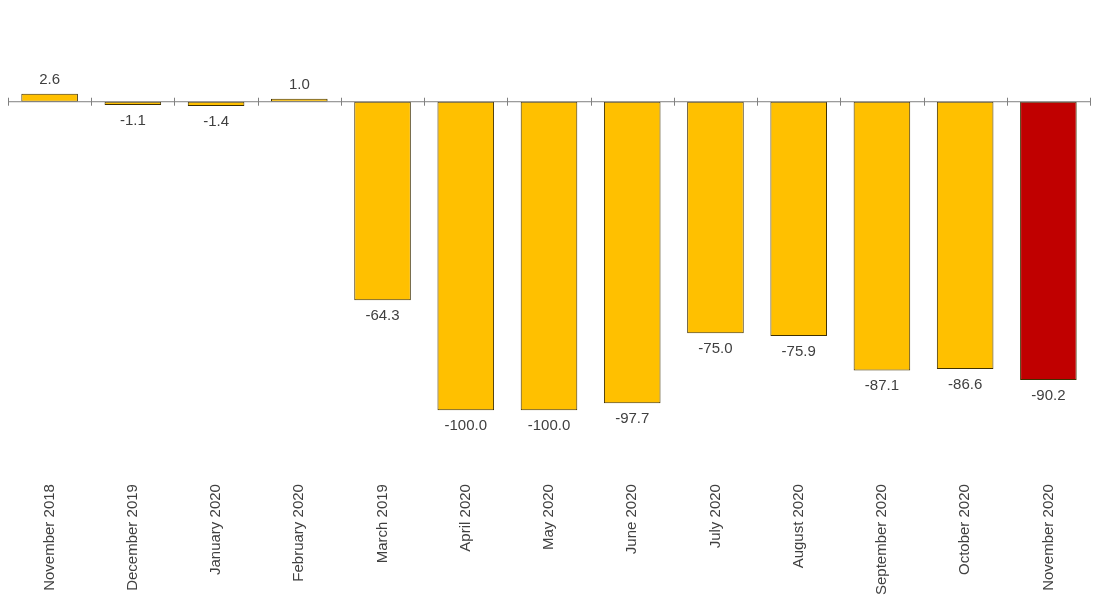 The width and height of the screenshot is (1098, 607). What do you see at coordinates (632, 417) in the screenshot?
I see `data-label: -97.7` at bounding box center [632, 417].